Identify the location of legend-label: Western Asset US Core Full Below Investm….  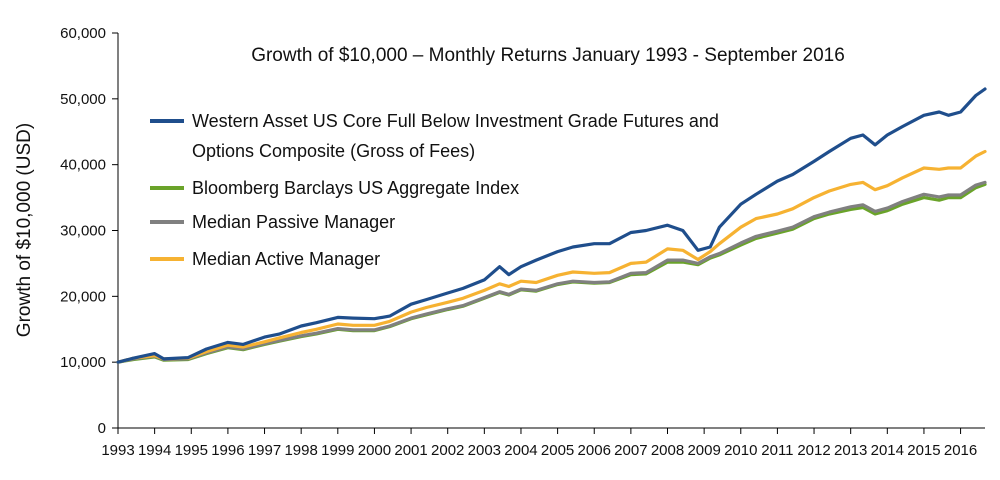
(455, 121).